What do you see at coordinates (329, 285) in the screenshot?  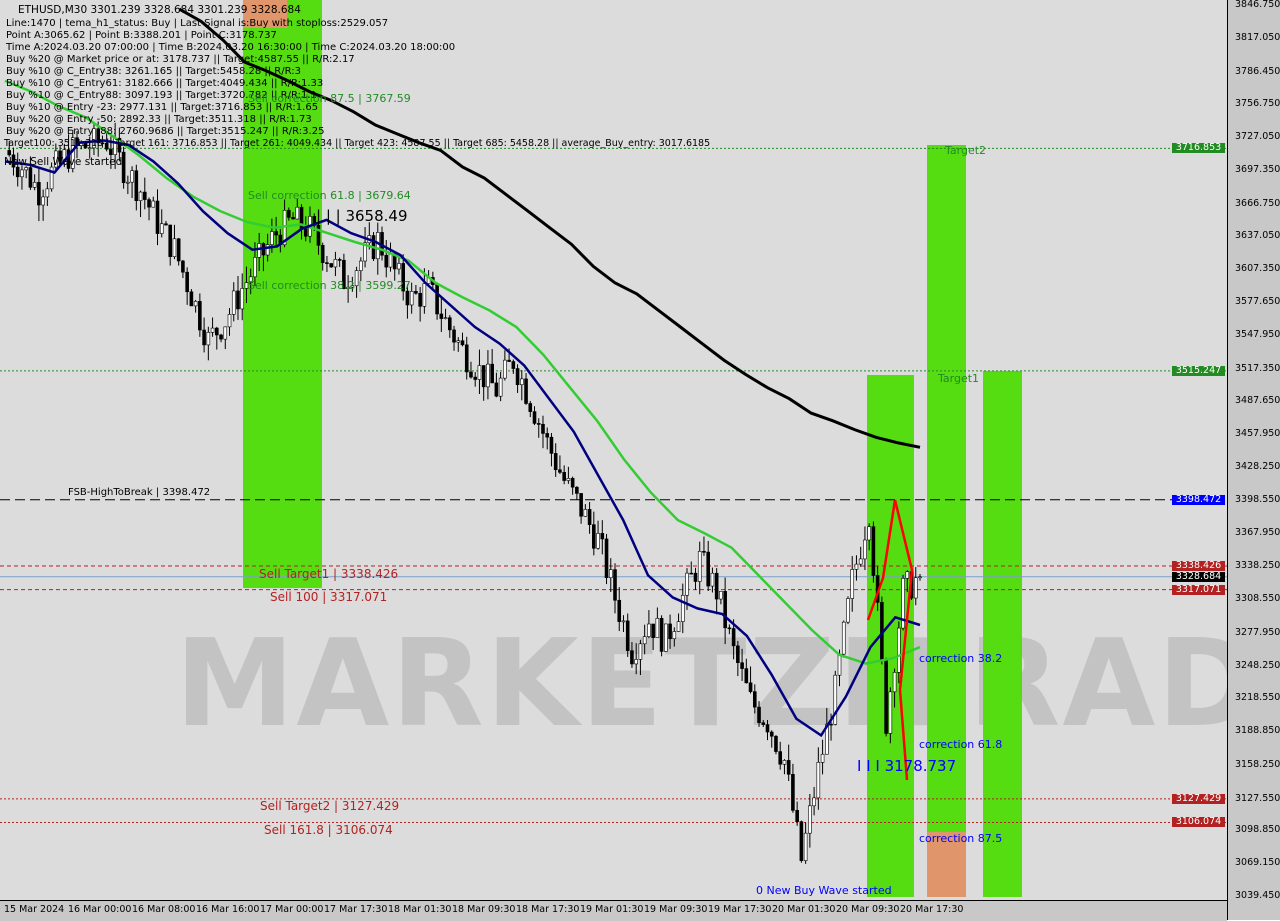 I see `sell-correction-382-label: Sell correction 38.2 | 3599.27` at bounding box center [329, 285].